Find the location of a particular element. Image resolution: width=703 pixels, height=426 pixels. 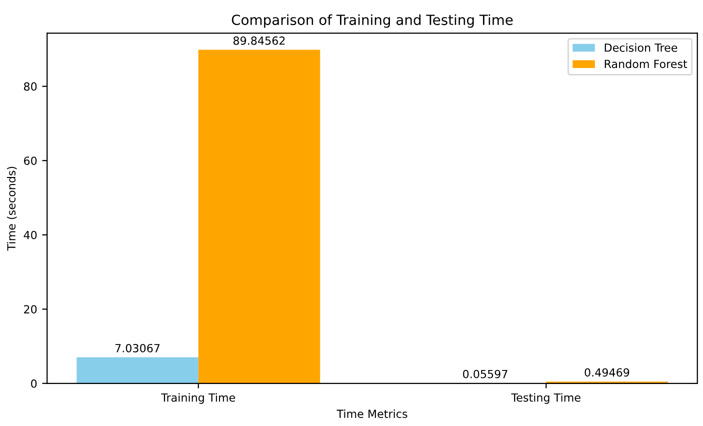

x-tick-label: Training Time is located at coordinates (198, 398).